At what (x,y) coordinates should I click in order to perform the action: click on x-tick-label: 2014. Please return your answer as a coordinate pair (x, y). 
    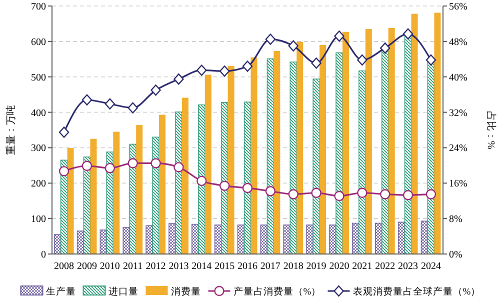
    Looking at the image, I should click on (202, 266).